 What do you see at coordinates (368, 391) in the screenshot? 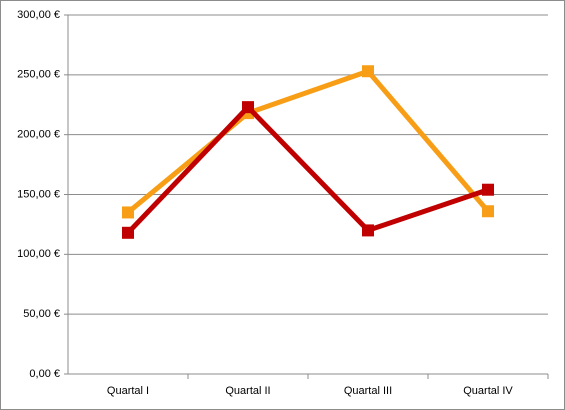
I see `x-tick-label: Quartal III` at bounding box center [368, 391].